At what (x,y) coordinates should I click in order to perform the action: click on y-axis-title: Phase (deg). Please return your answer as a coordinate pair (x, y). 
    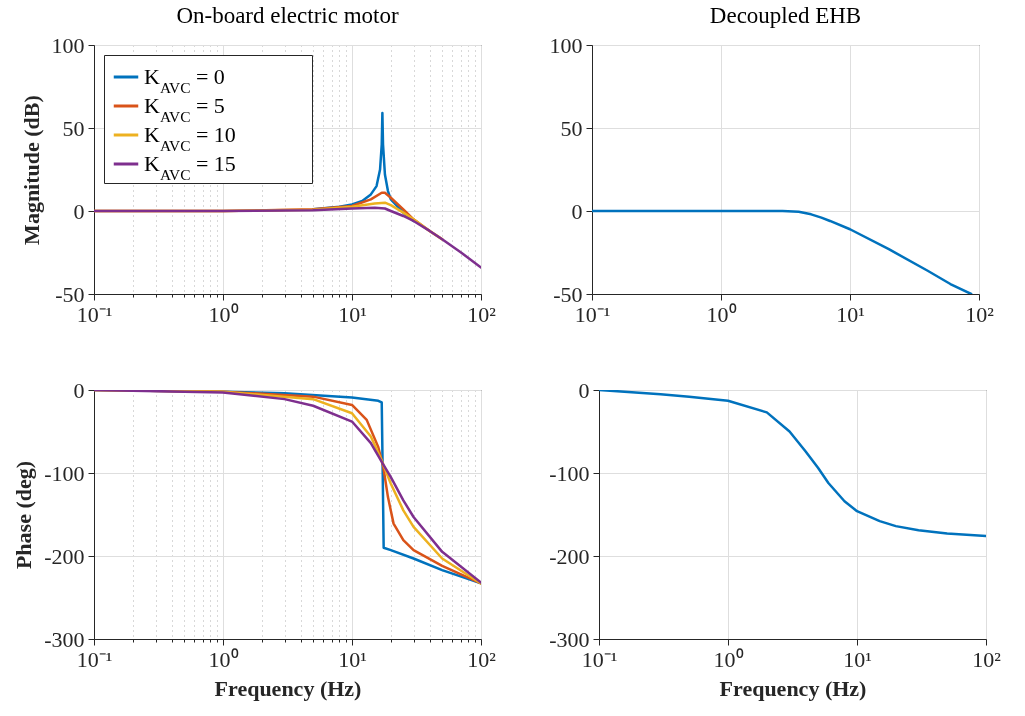
    Looking at the image, I should click on (24, 515).